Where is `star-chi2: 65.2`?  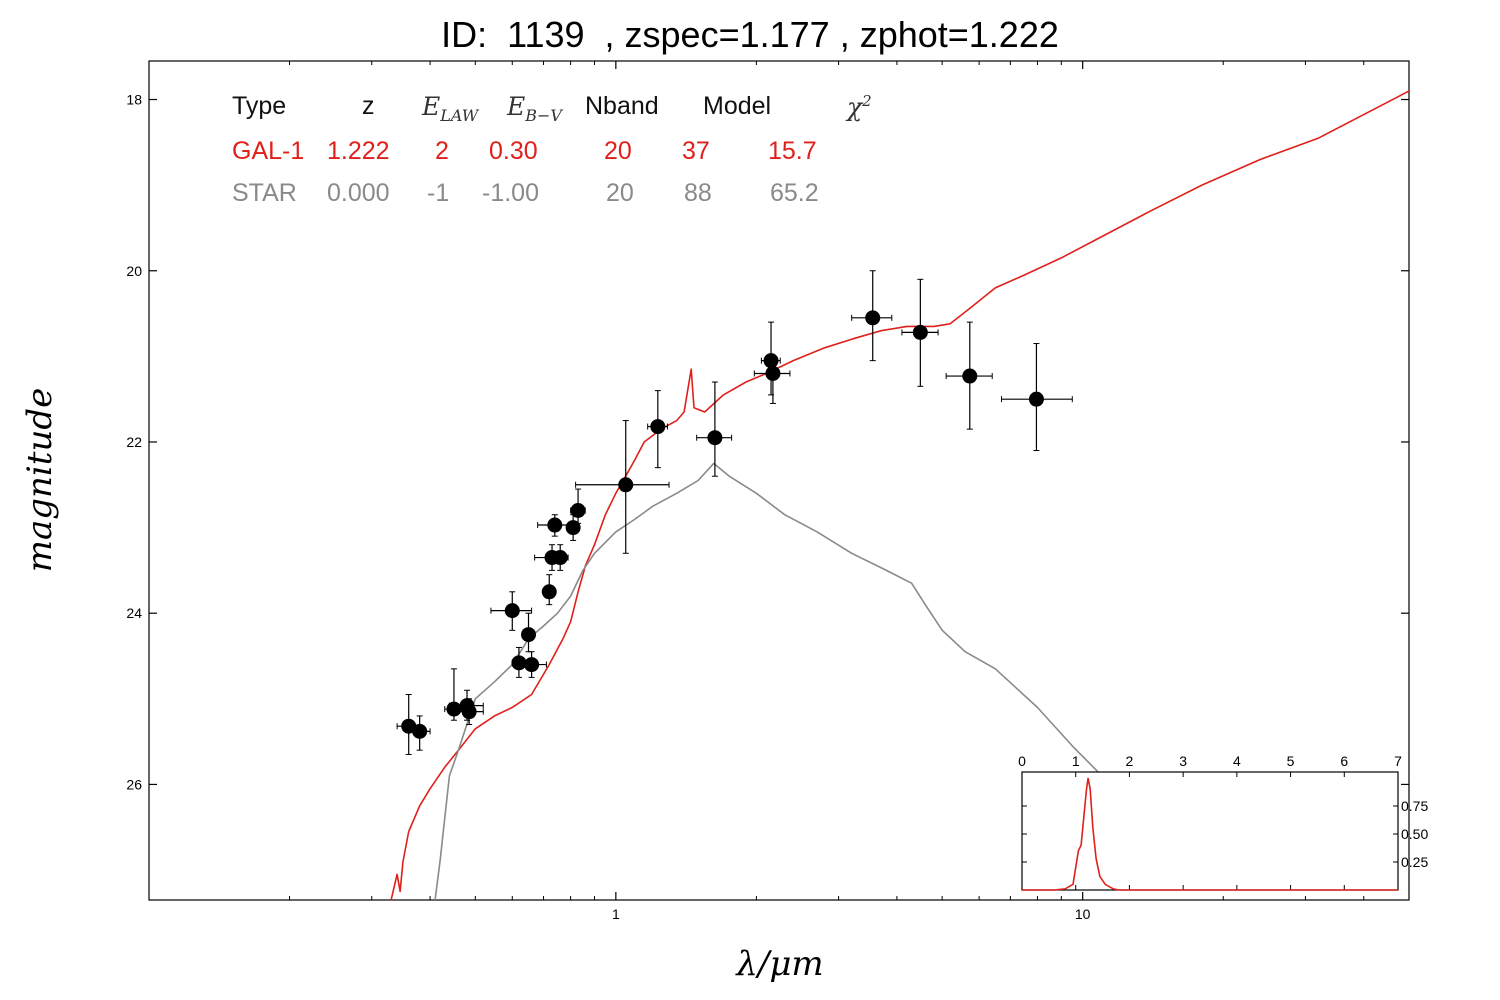 star-chi2: 65.2 is located at coordinates (794, 193).